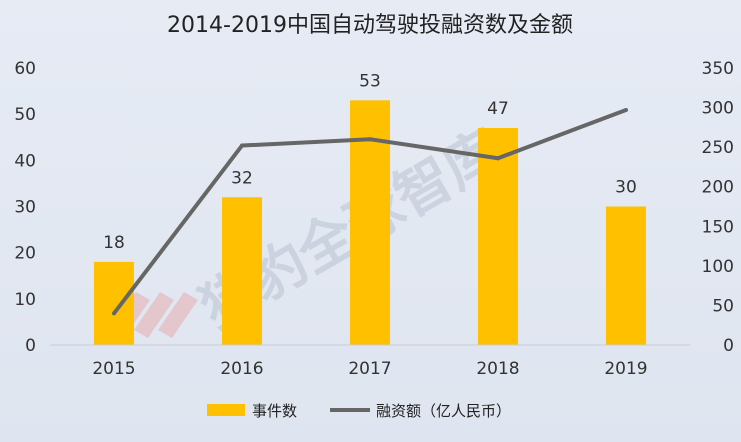 This screenshot has width=741, height=442. Describe the element at coordinates (498, 109) in the screenshot. I see `data-label: 47` at that location.